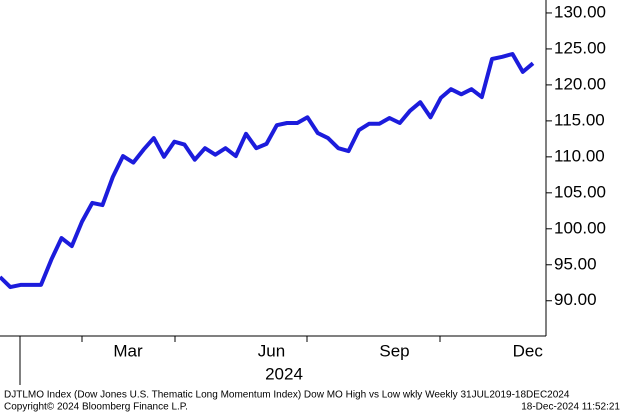  What do you see at coordinates (579, 155) in the screenshot?
I see `y-tick-label: 110.00` at bounding box center [579, 155].